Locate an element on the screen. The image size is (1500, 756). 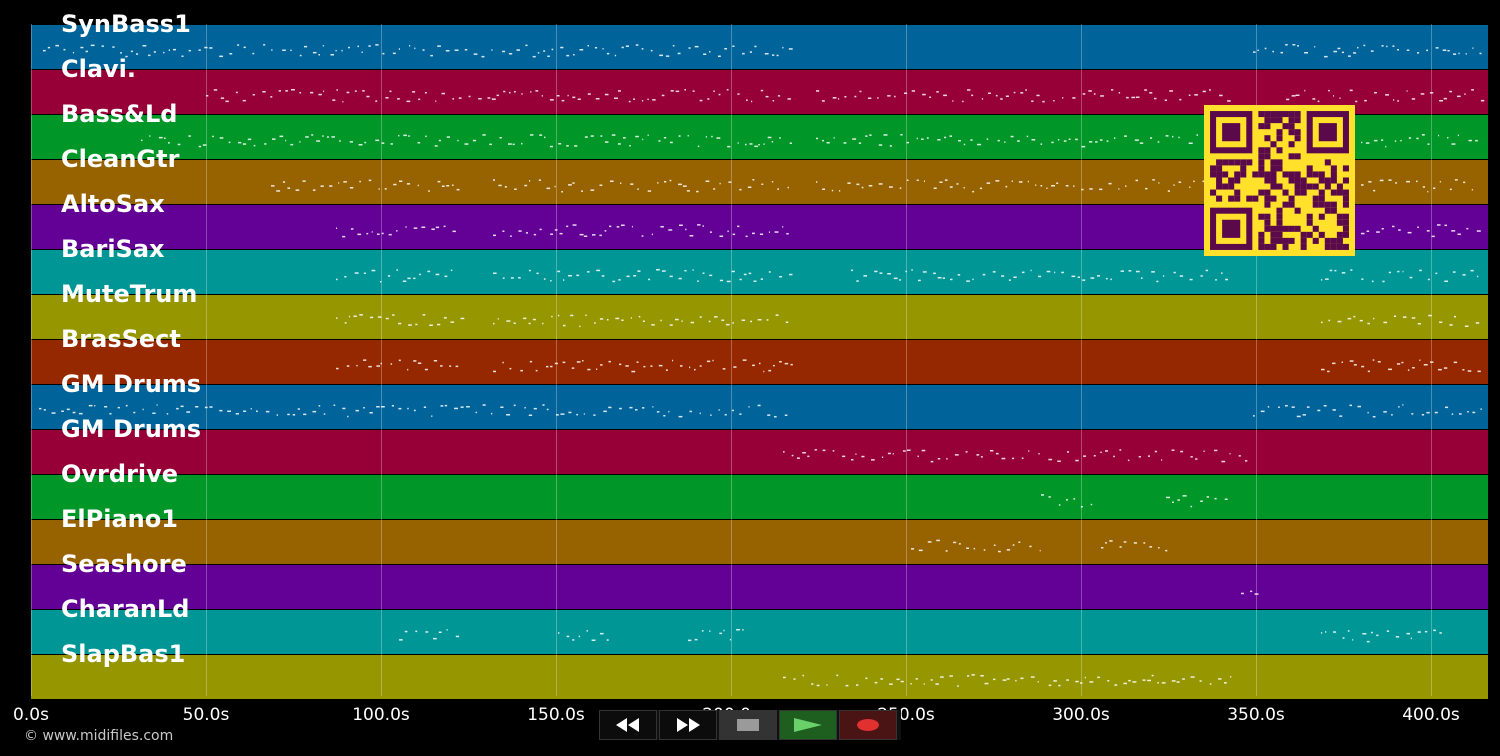
time-tick-label: 400.0s is located at coordinates (1431, 715).